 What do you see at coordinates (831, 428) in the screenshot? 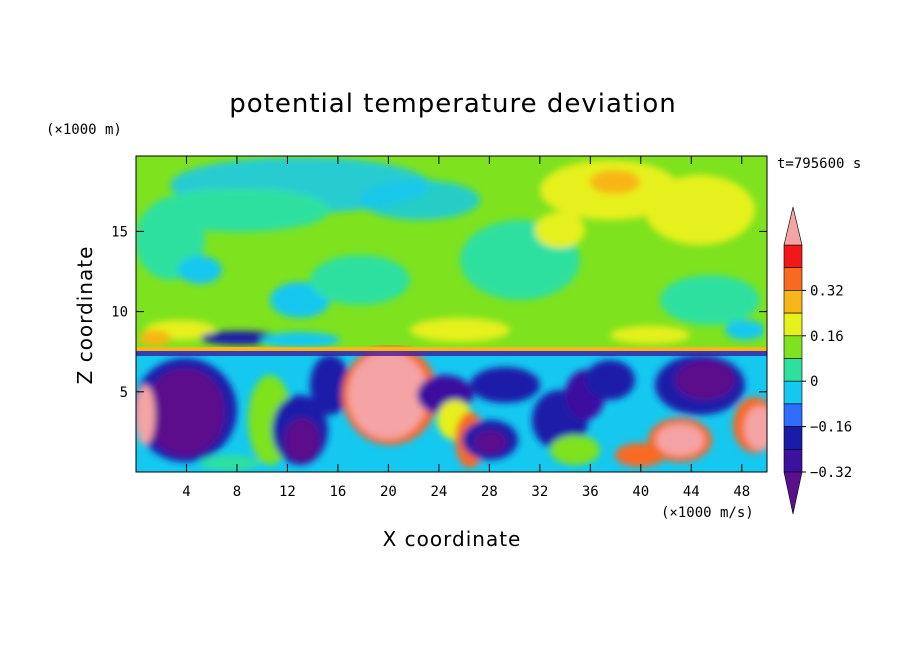
I see `colorbar-label: −0.16` at bounding box center [831, 428].